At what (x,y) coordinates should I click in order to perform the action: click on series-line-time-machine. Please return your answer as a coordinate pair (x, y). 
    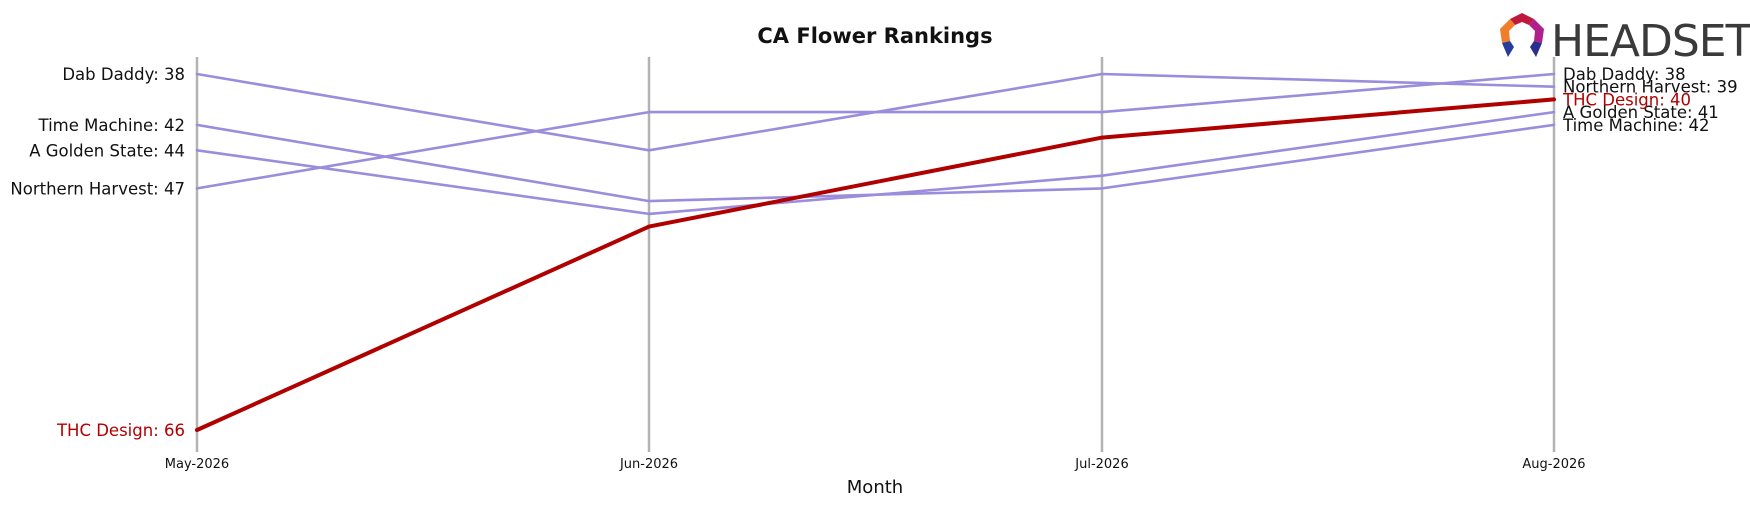
    Looking at the image, I should click on (875, 163).